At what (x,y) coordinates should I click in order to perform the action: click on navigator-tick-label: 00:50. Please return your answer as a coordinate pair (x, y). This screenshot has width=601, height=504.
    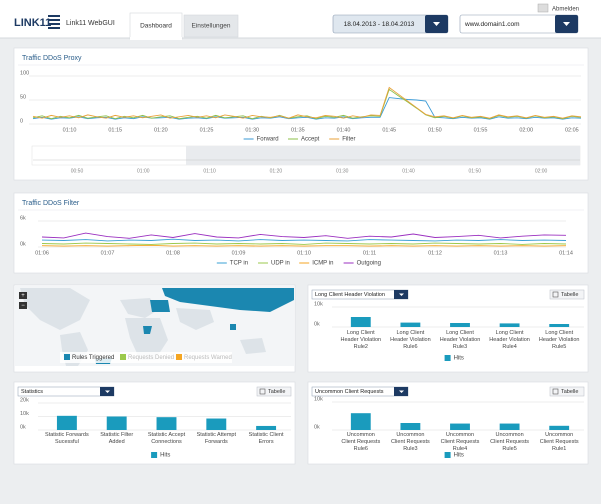
    Looking at the image, I should click on (77, 171).